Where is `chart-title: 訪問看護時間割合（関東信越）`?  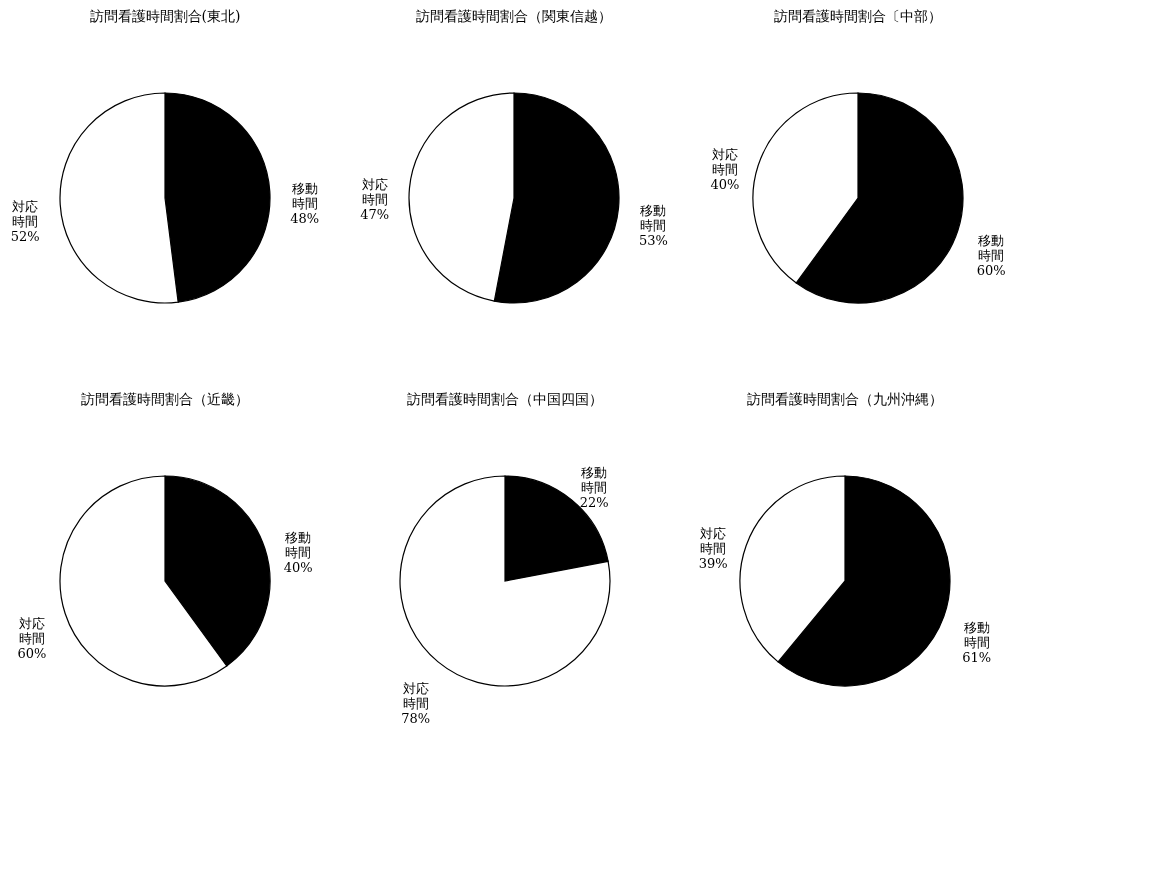
chart-title: 訪問看護時間割合（関東信越） is located at coordinates (514, 16).